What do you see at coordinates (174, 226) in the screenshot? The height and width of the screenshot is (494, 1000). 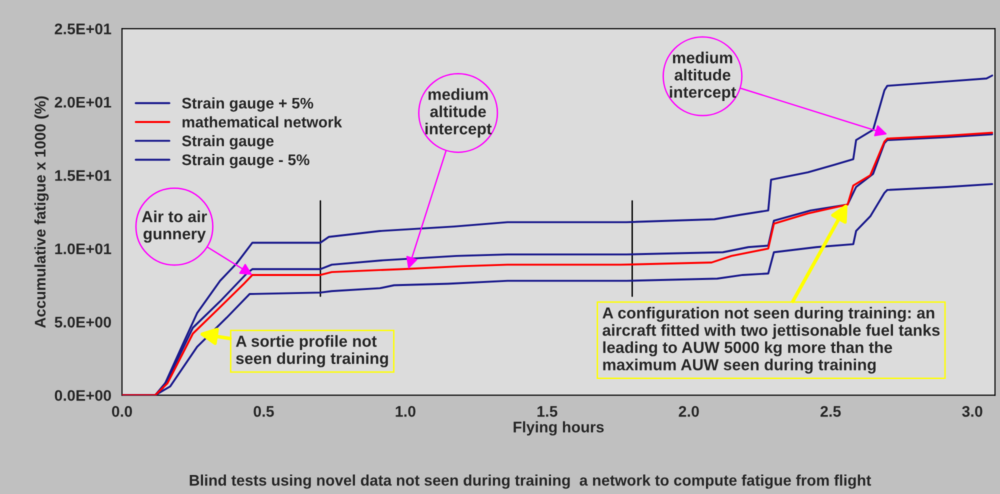 I see `annotation: Air to air gunnery` at bounding box center [174, 226].